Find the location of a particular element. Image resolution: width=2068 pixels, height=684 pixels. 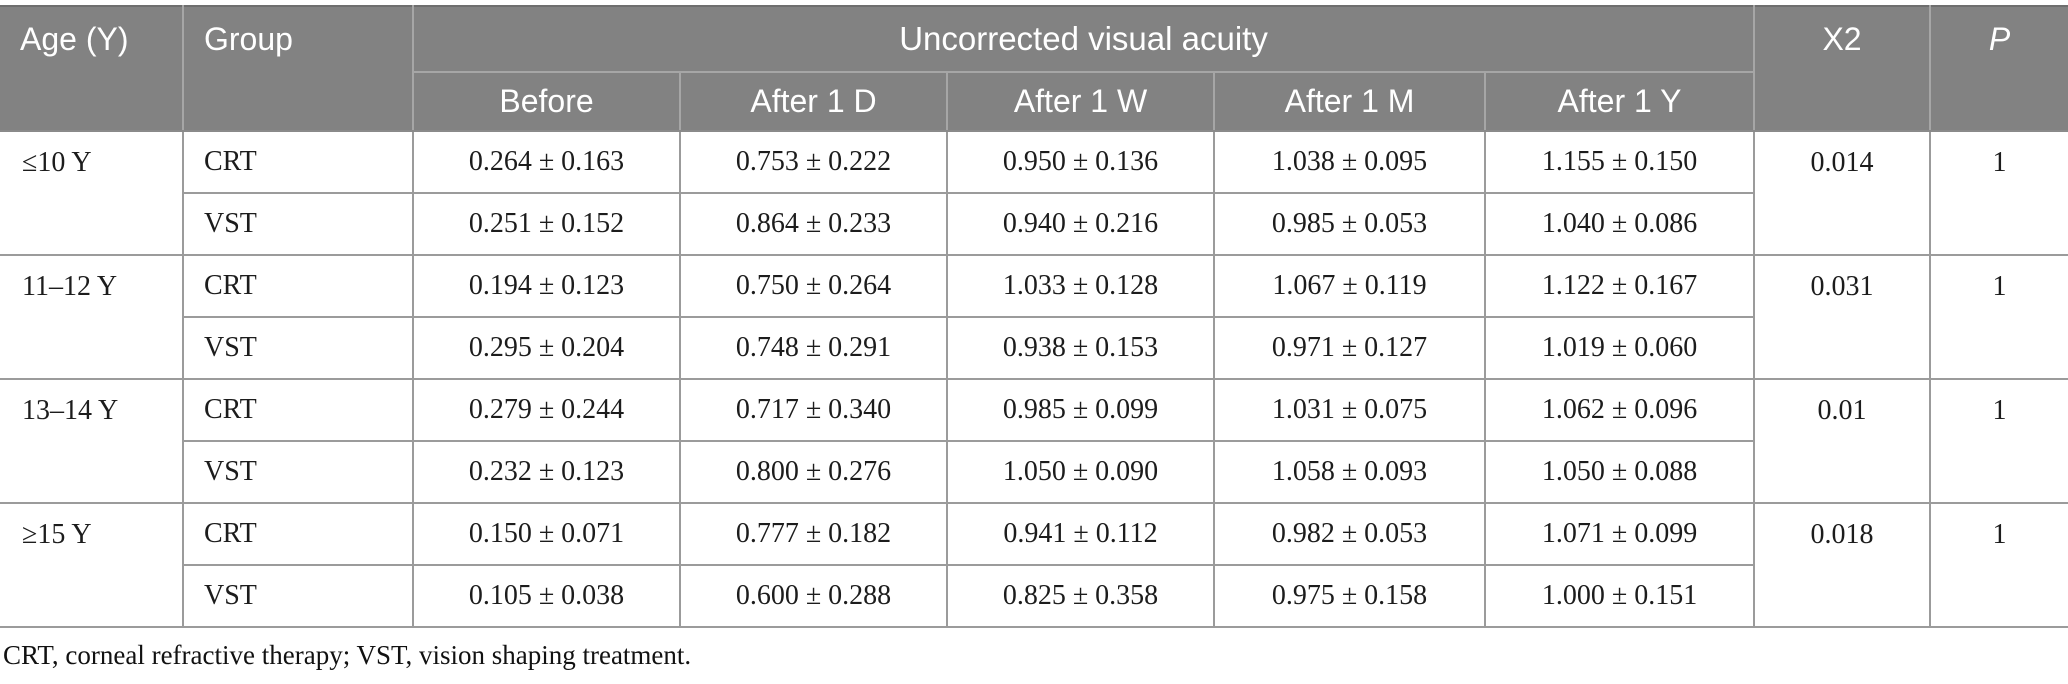

value-cell: 0.975 ± 0.158 is located at coordinates (1349, 595).